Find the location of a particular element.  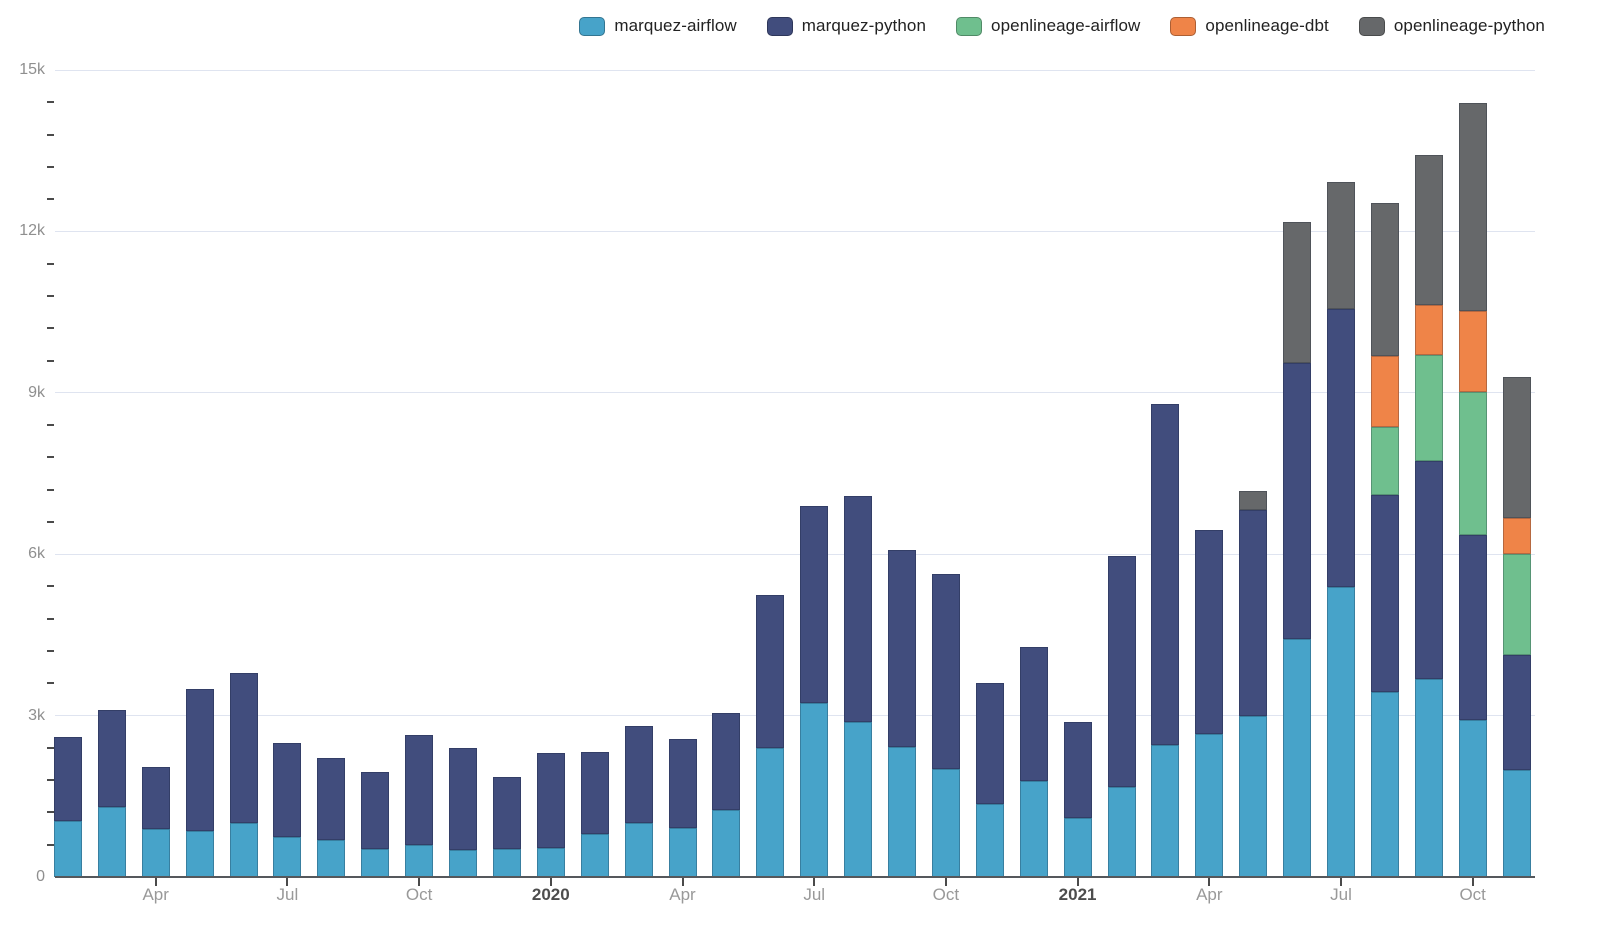

bar-oct-2020 is located at coordinates (945, 473).